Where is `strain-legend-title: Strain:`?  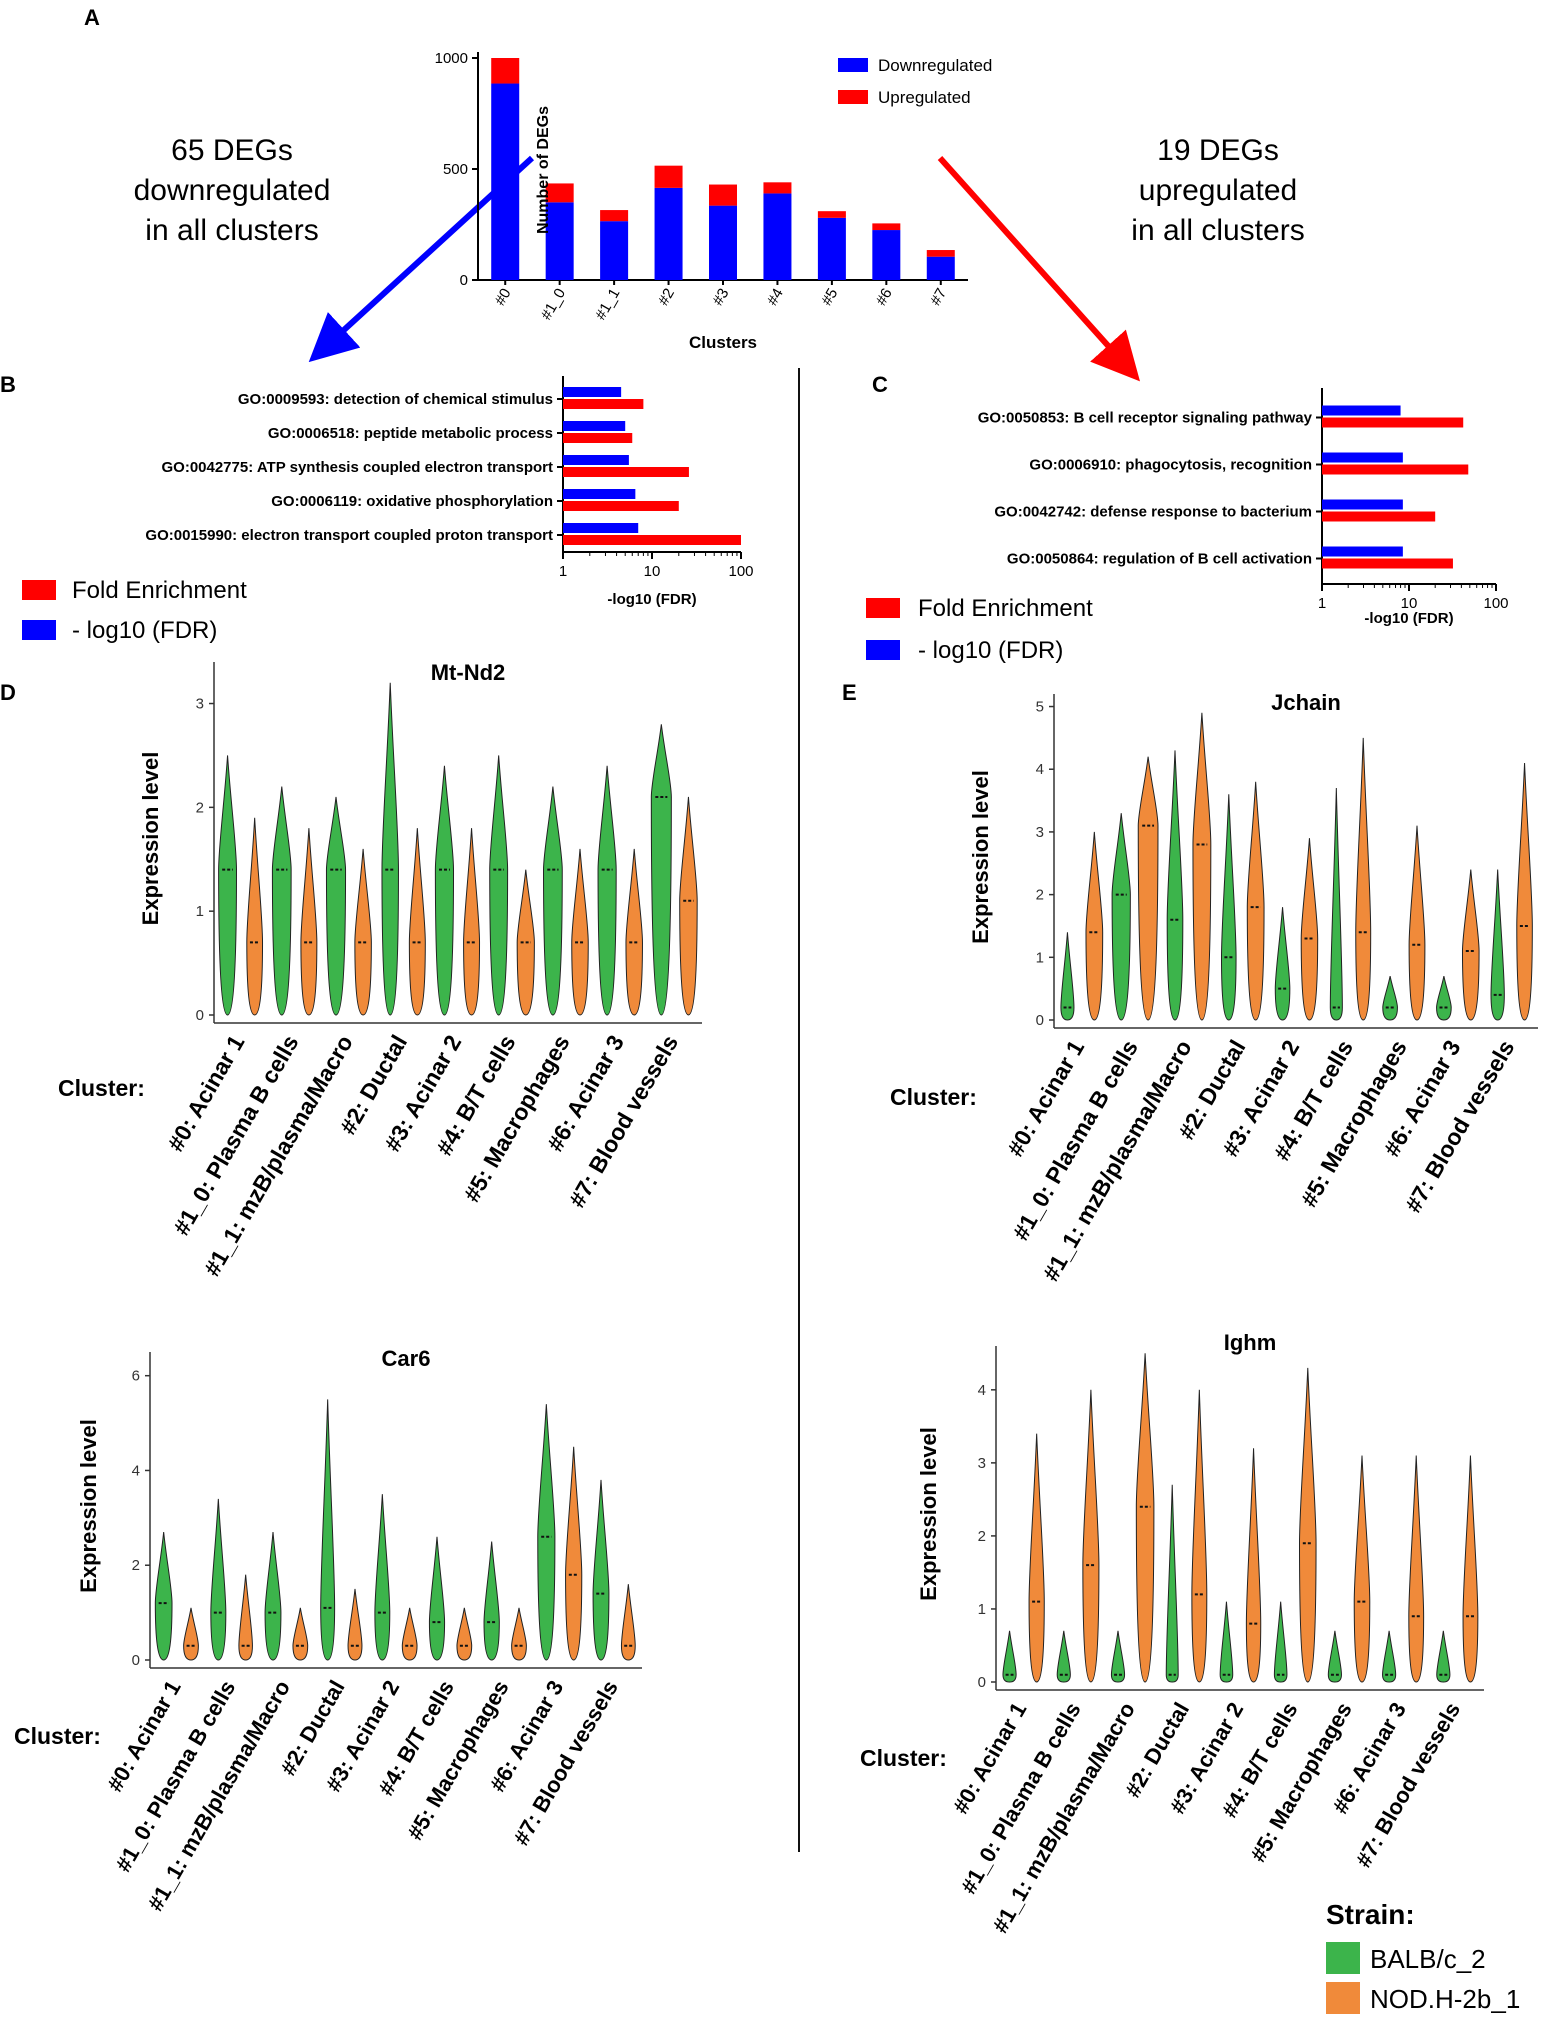
strain-legend-title: Strain: is located at coordinates (1370, 1914).